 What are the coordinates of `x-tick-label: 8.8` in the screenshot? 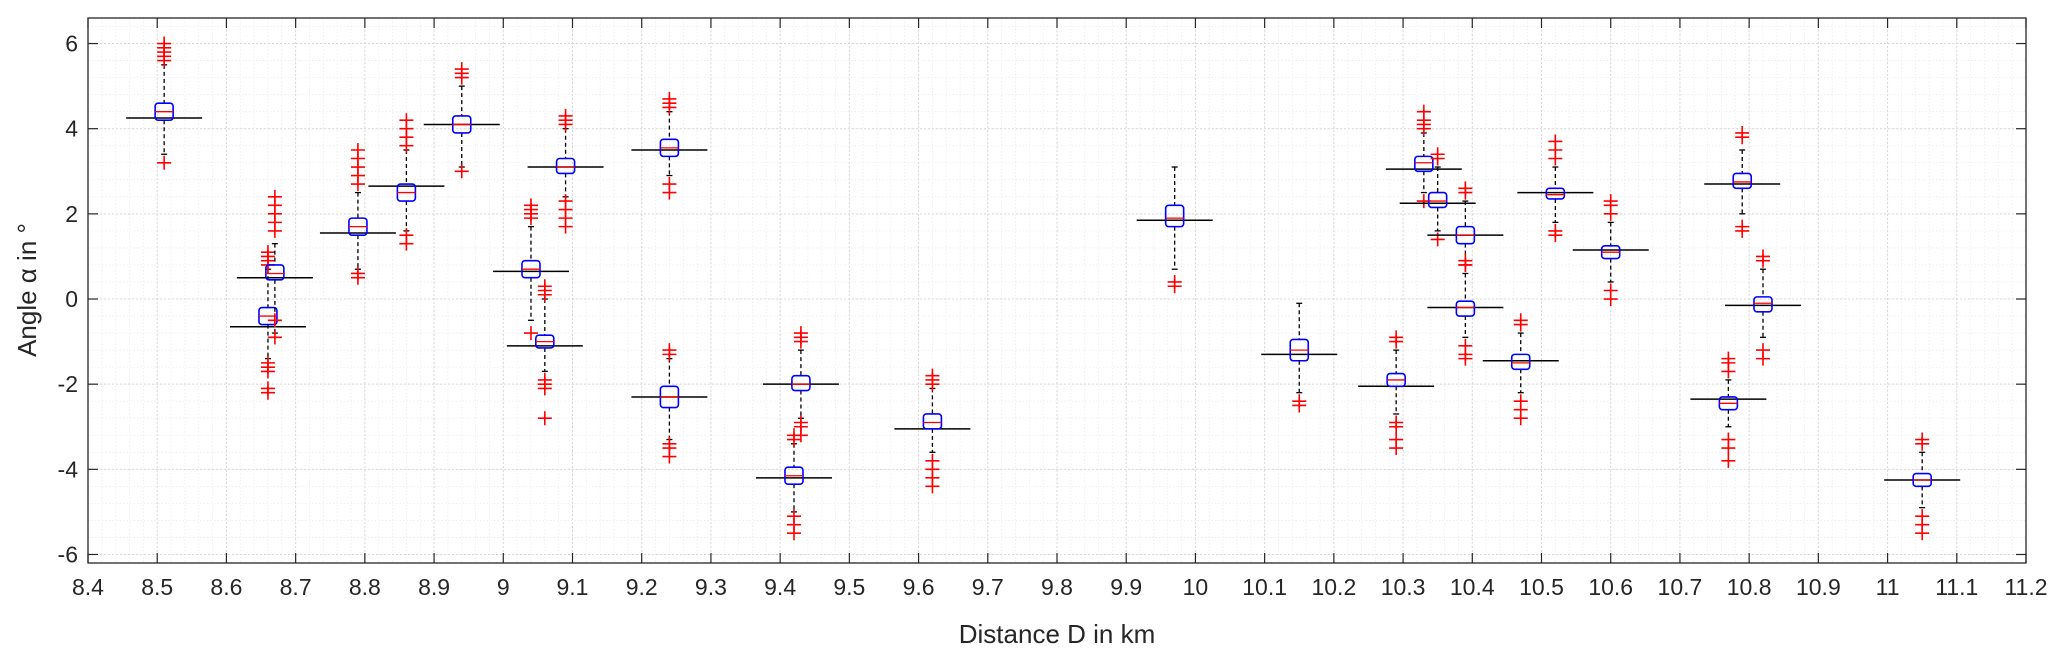 It's located at (365, 587).